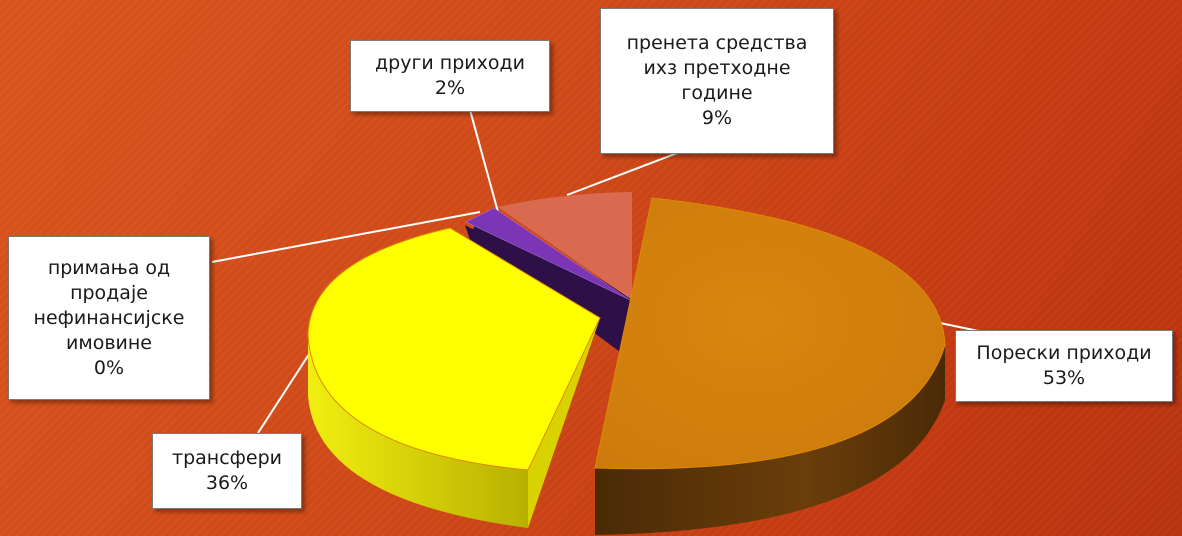 This screenshot has height=536, width=1182. Describe the element at coordinates (717, 93) in the screenshot. I see `label-preneta-line-3: године` at that location.